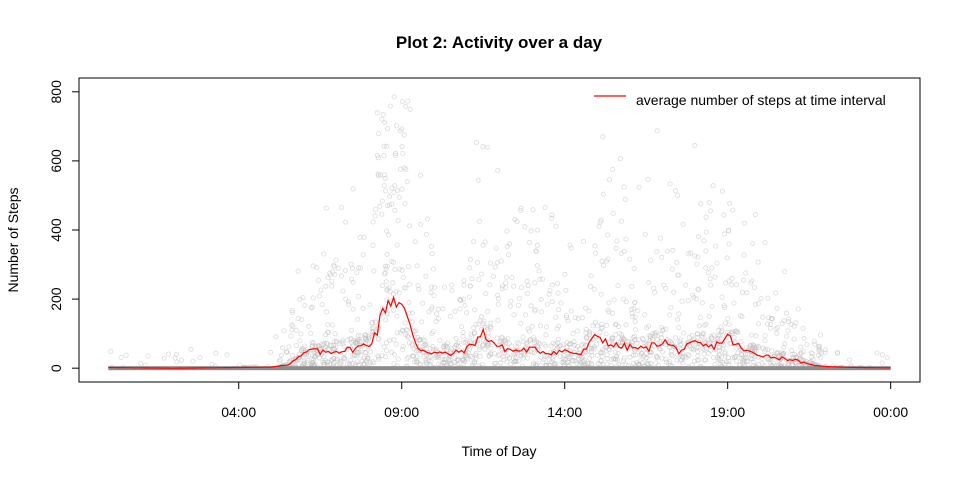 The image size is (960, 480). I want to click on zero-band, so click(499, 368).